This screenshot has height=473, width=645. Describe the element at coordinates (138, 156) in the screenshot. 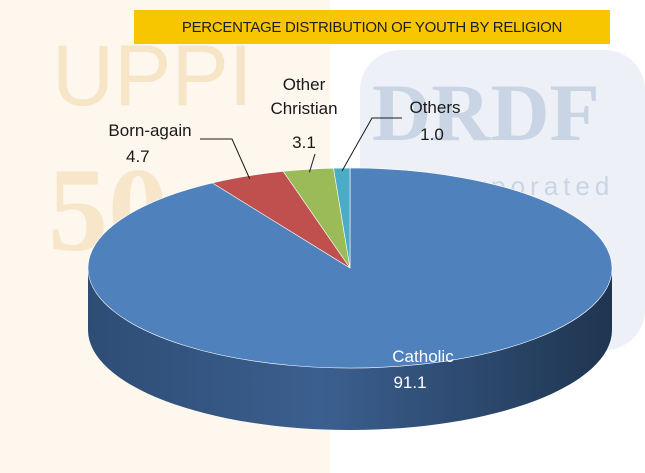

I see `data-label-born-again-value: 4.7` at that location.